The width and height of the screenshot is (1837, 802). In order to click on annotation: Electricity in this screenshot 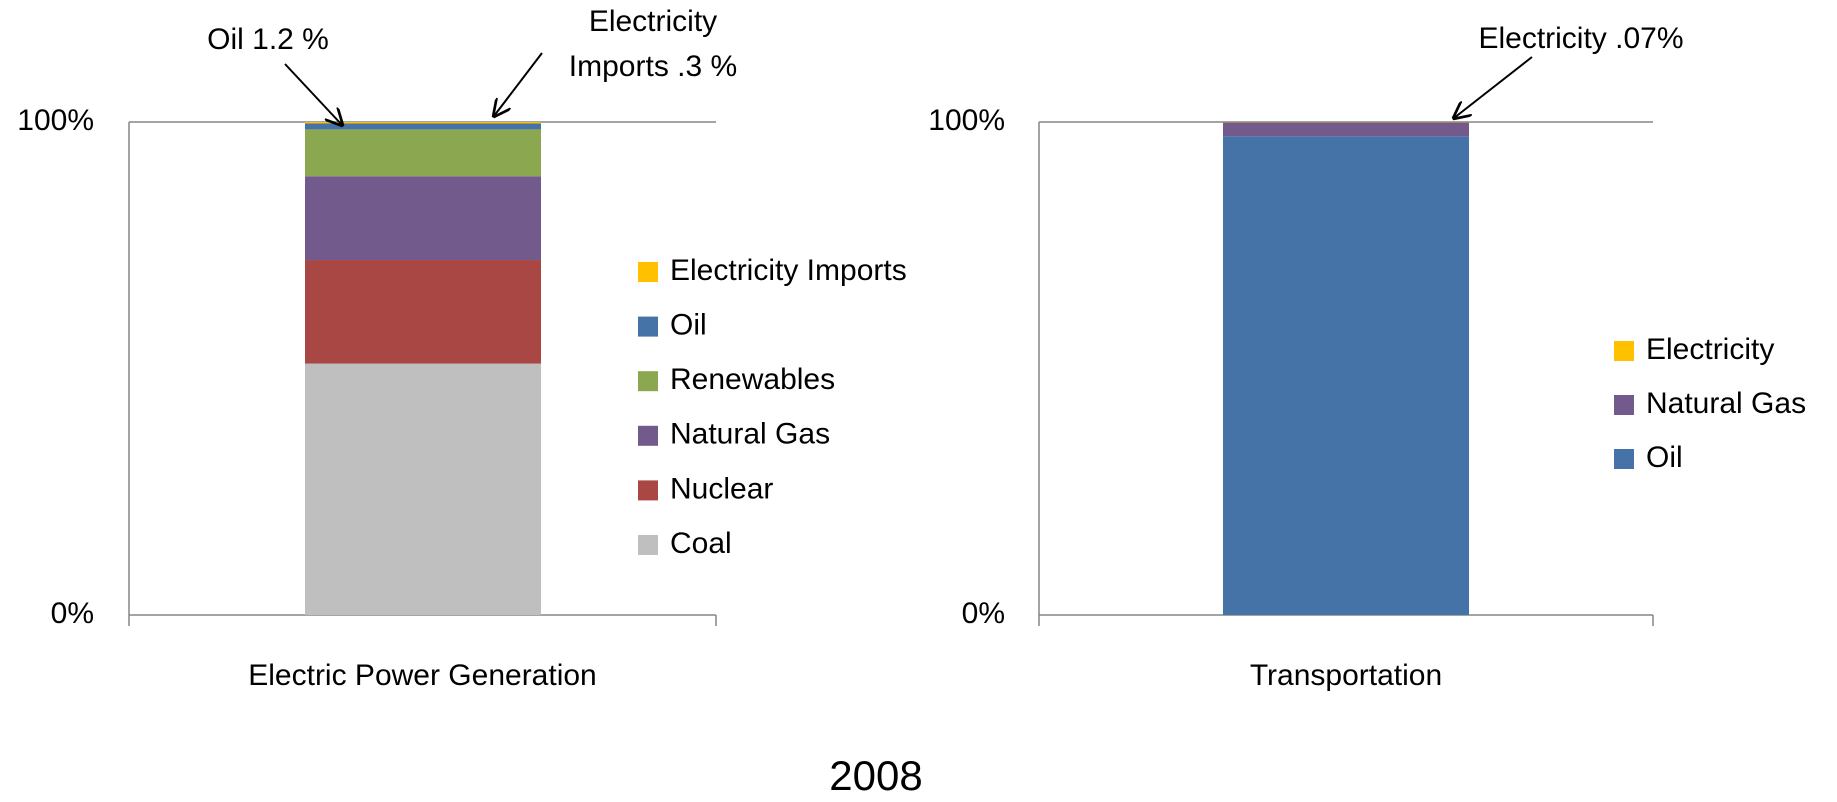, I will do `click(653, 21)`.